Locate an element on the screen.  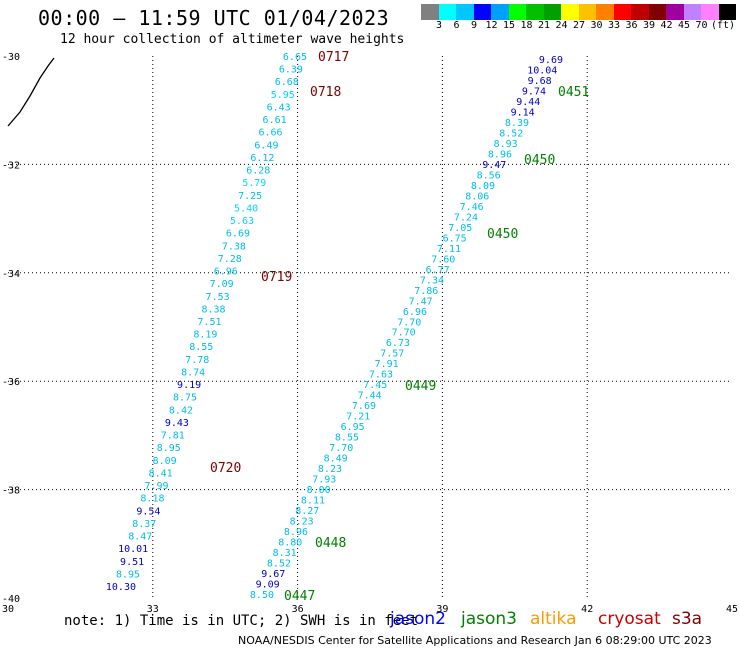
swh-value: 8.50 is located at coordinates (262, 595).